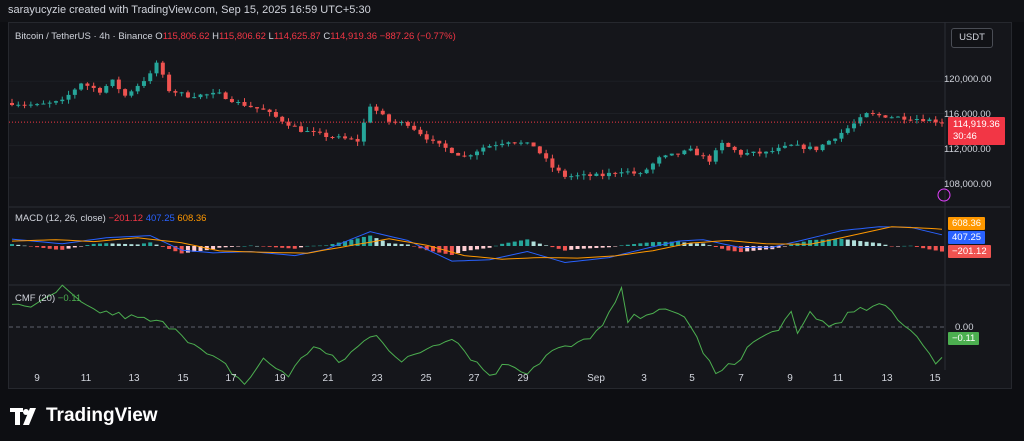  What do you see at coordinates (297, 36) in the screenshot?
I see `low-value: 114,625.87` at bounding box center [297, 36].